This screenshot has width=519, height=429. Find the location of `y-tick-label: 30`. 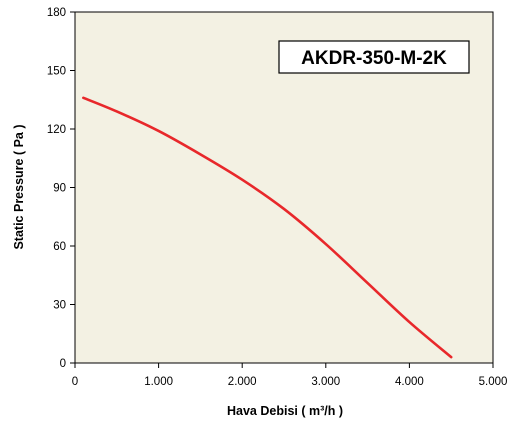

y-tick-label: 30 is located at coordinates (59, 306).